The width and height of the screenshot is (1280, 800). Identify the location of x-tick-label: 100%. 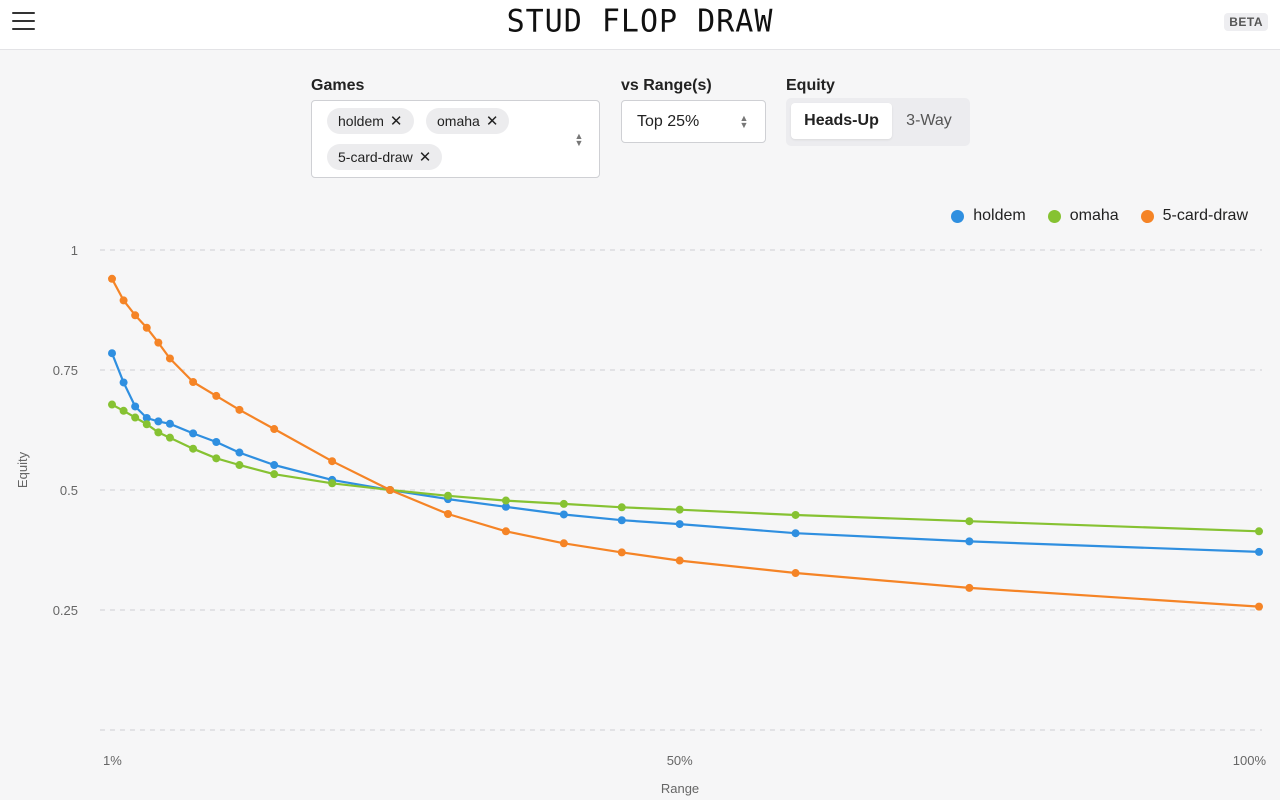
(1250, 760).